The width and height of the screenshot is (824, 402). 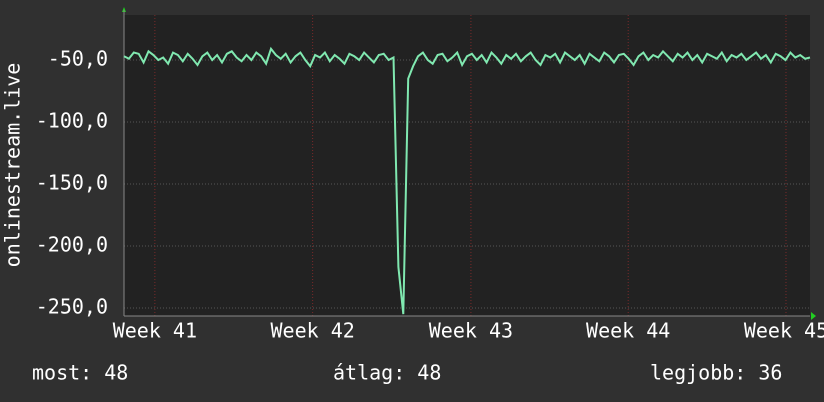 What do you see at coordinates (78, 59) in the screenshot?
I see `y-tick-label: -50,0` at bounding box center [78, 59].